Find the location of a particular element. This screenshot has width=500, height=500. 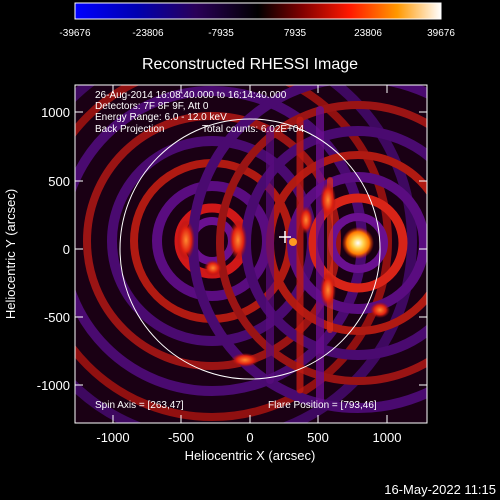

x-axis-label: Heliocentric X (arcsec) is located at coordinates (250, 455).